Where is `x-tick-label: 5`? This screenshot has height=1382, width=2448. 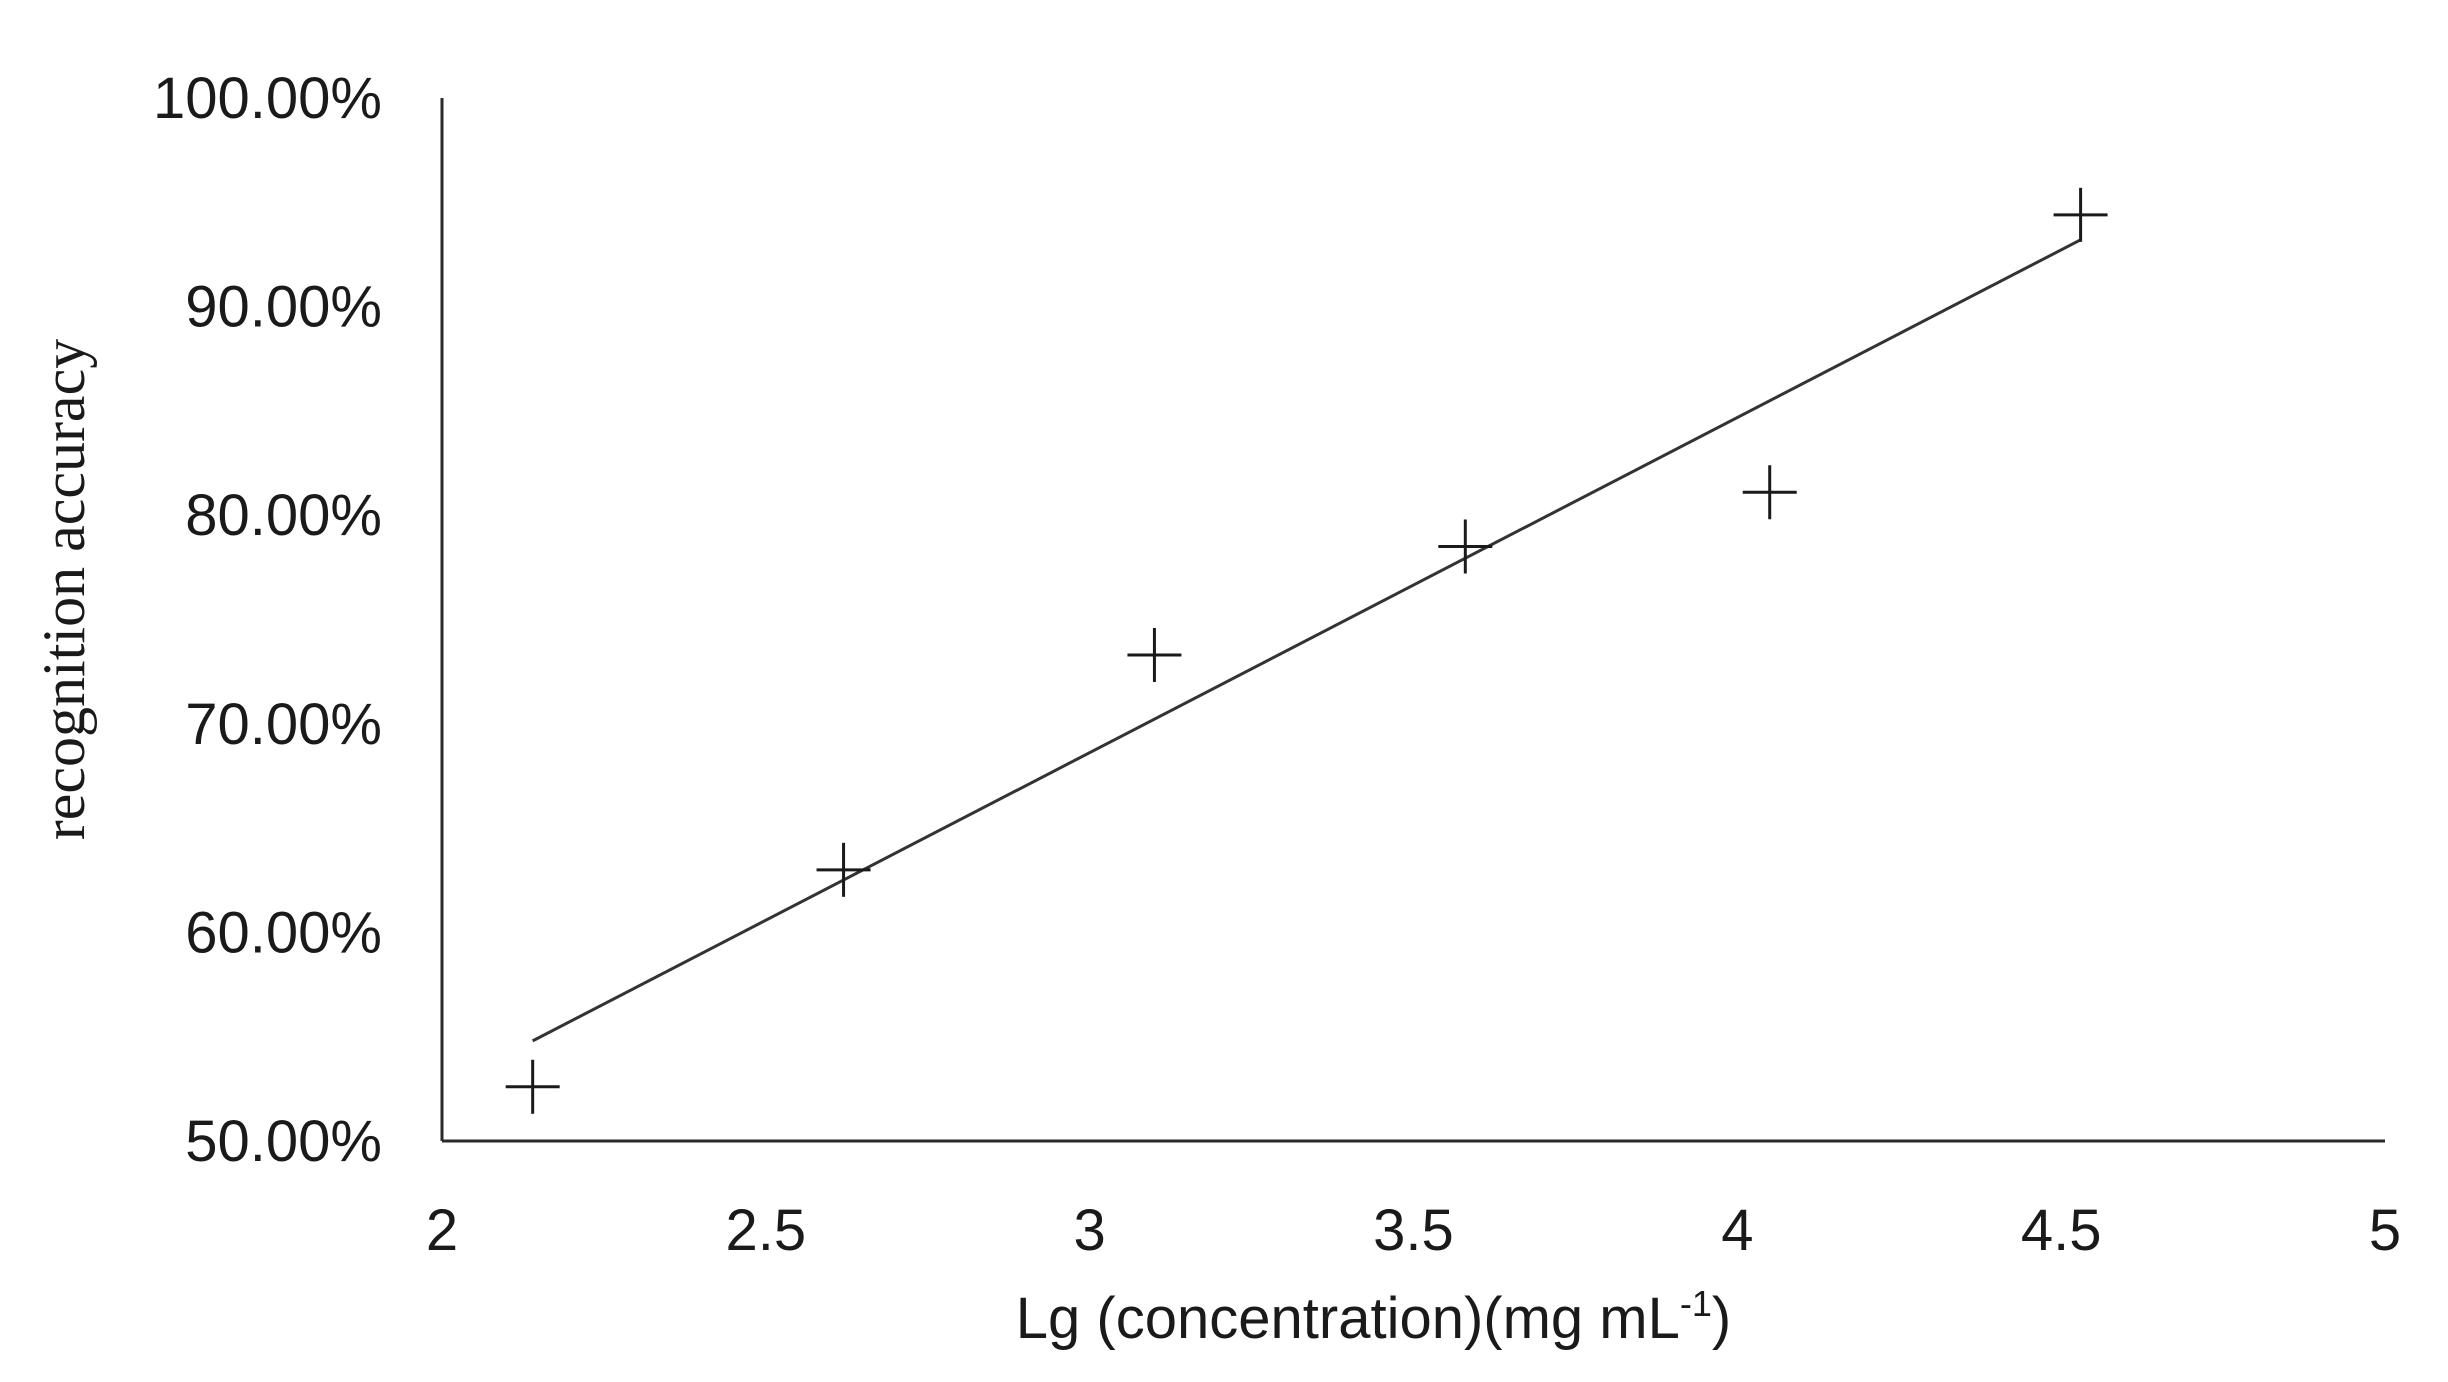
x-tick-label: 5 is located at coordinates (2385, 1230).